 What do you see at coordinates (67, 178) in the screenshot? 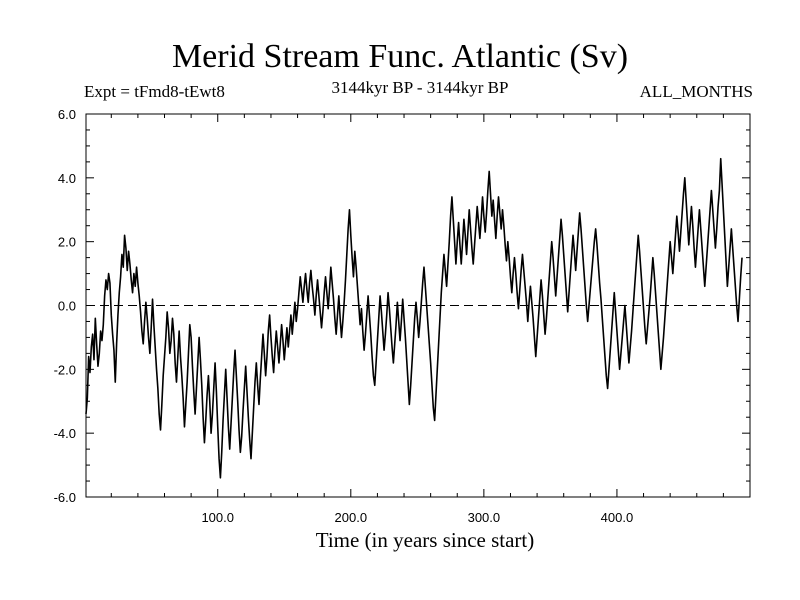
I see `y-tick-label: 4.0` at bounding box center [67, 178].